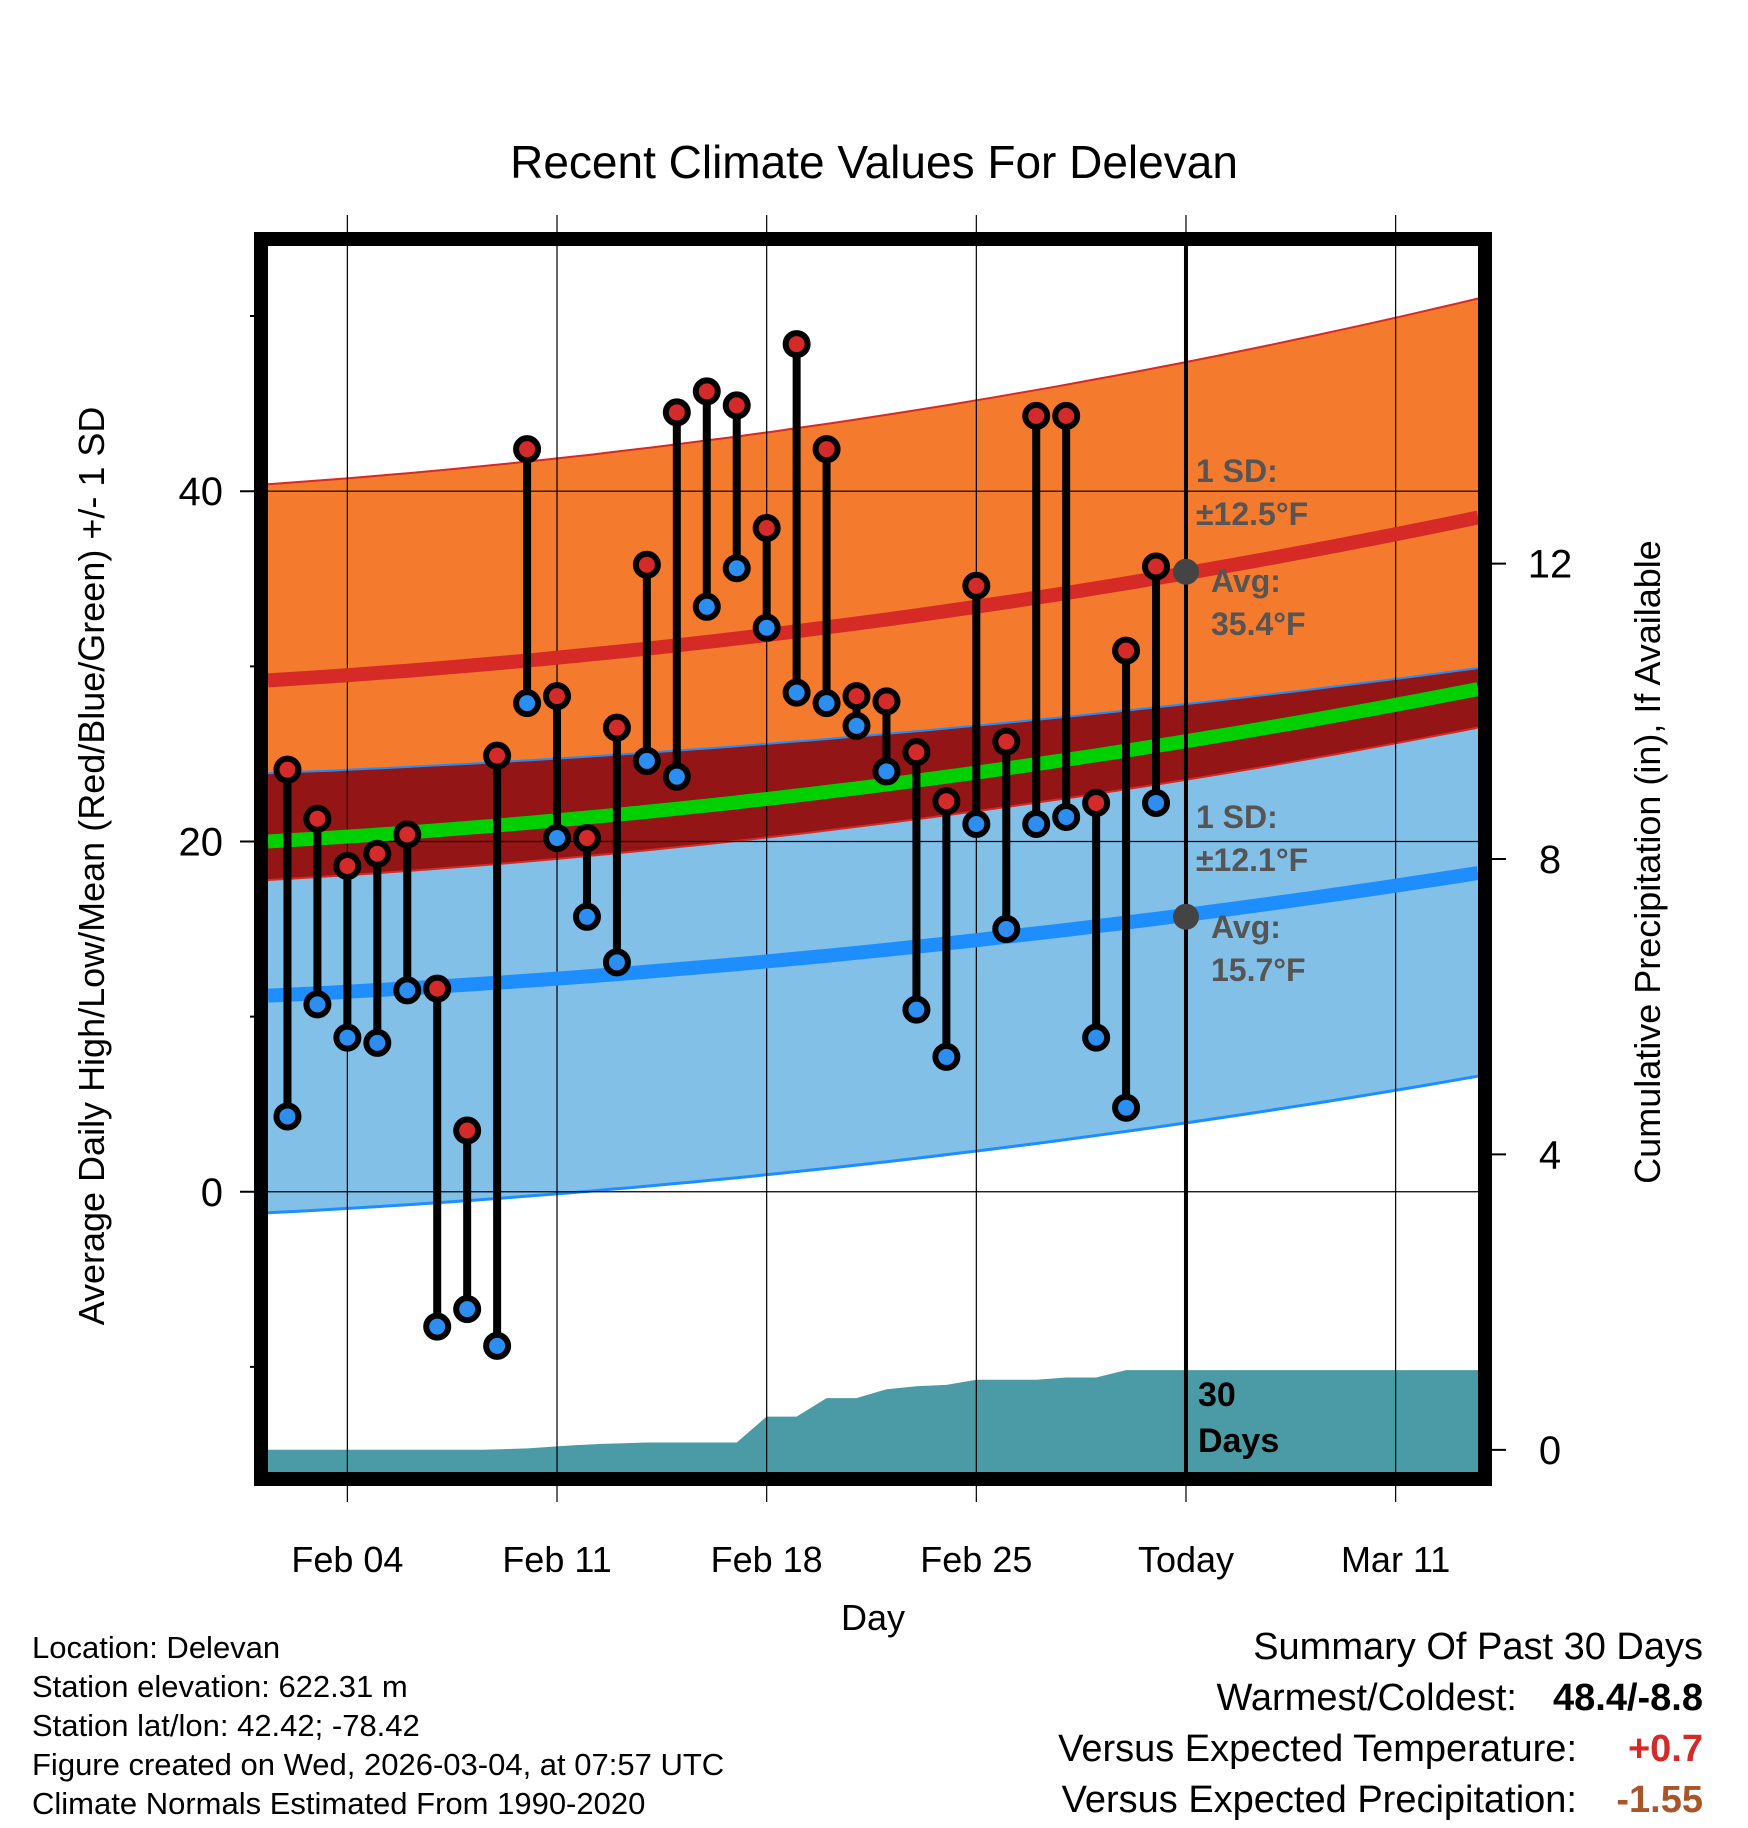  Describe the element at coordinates (1366, 1698) in the screenshot. I see `warmest-coldest-label: Warmest/Coldest:` at that location.